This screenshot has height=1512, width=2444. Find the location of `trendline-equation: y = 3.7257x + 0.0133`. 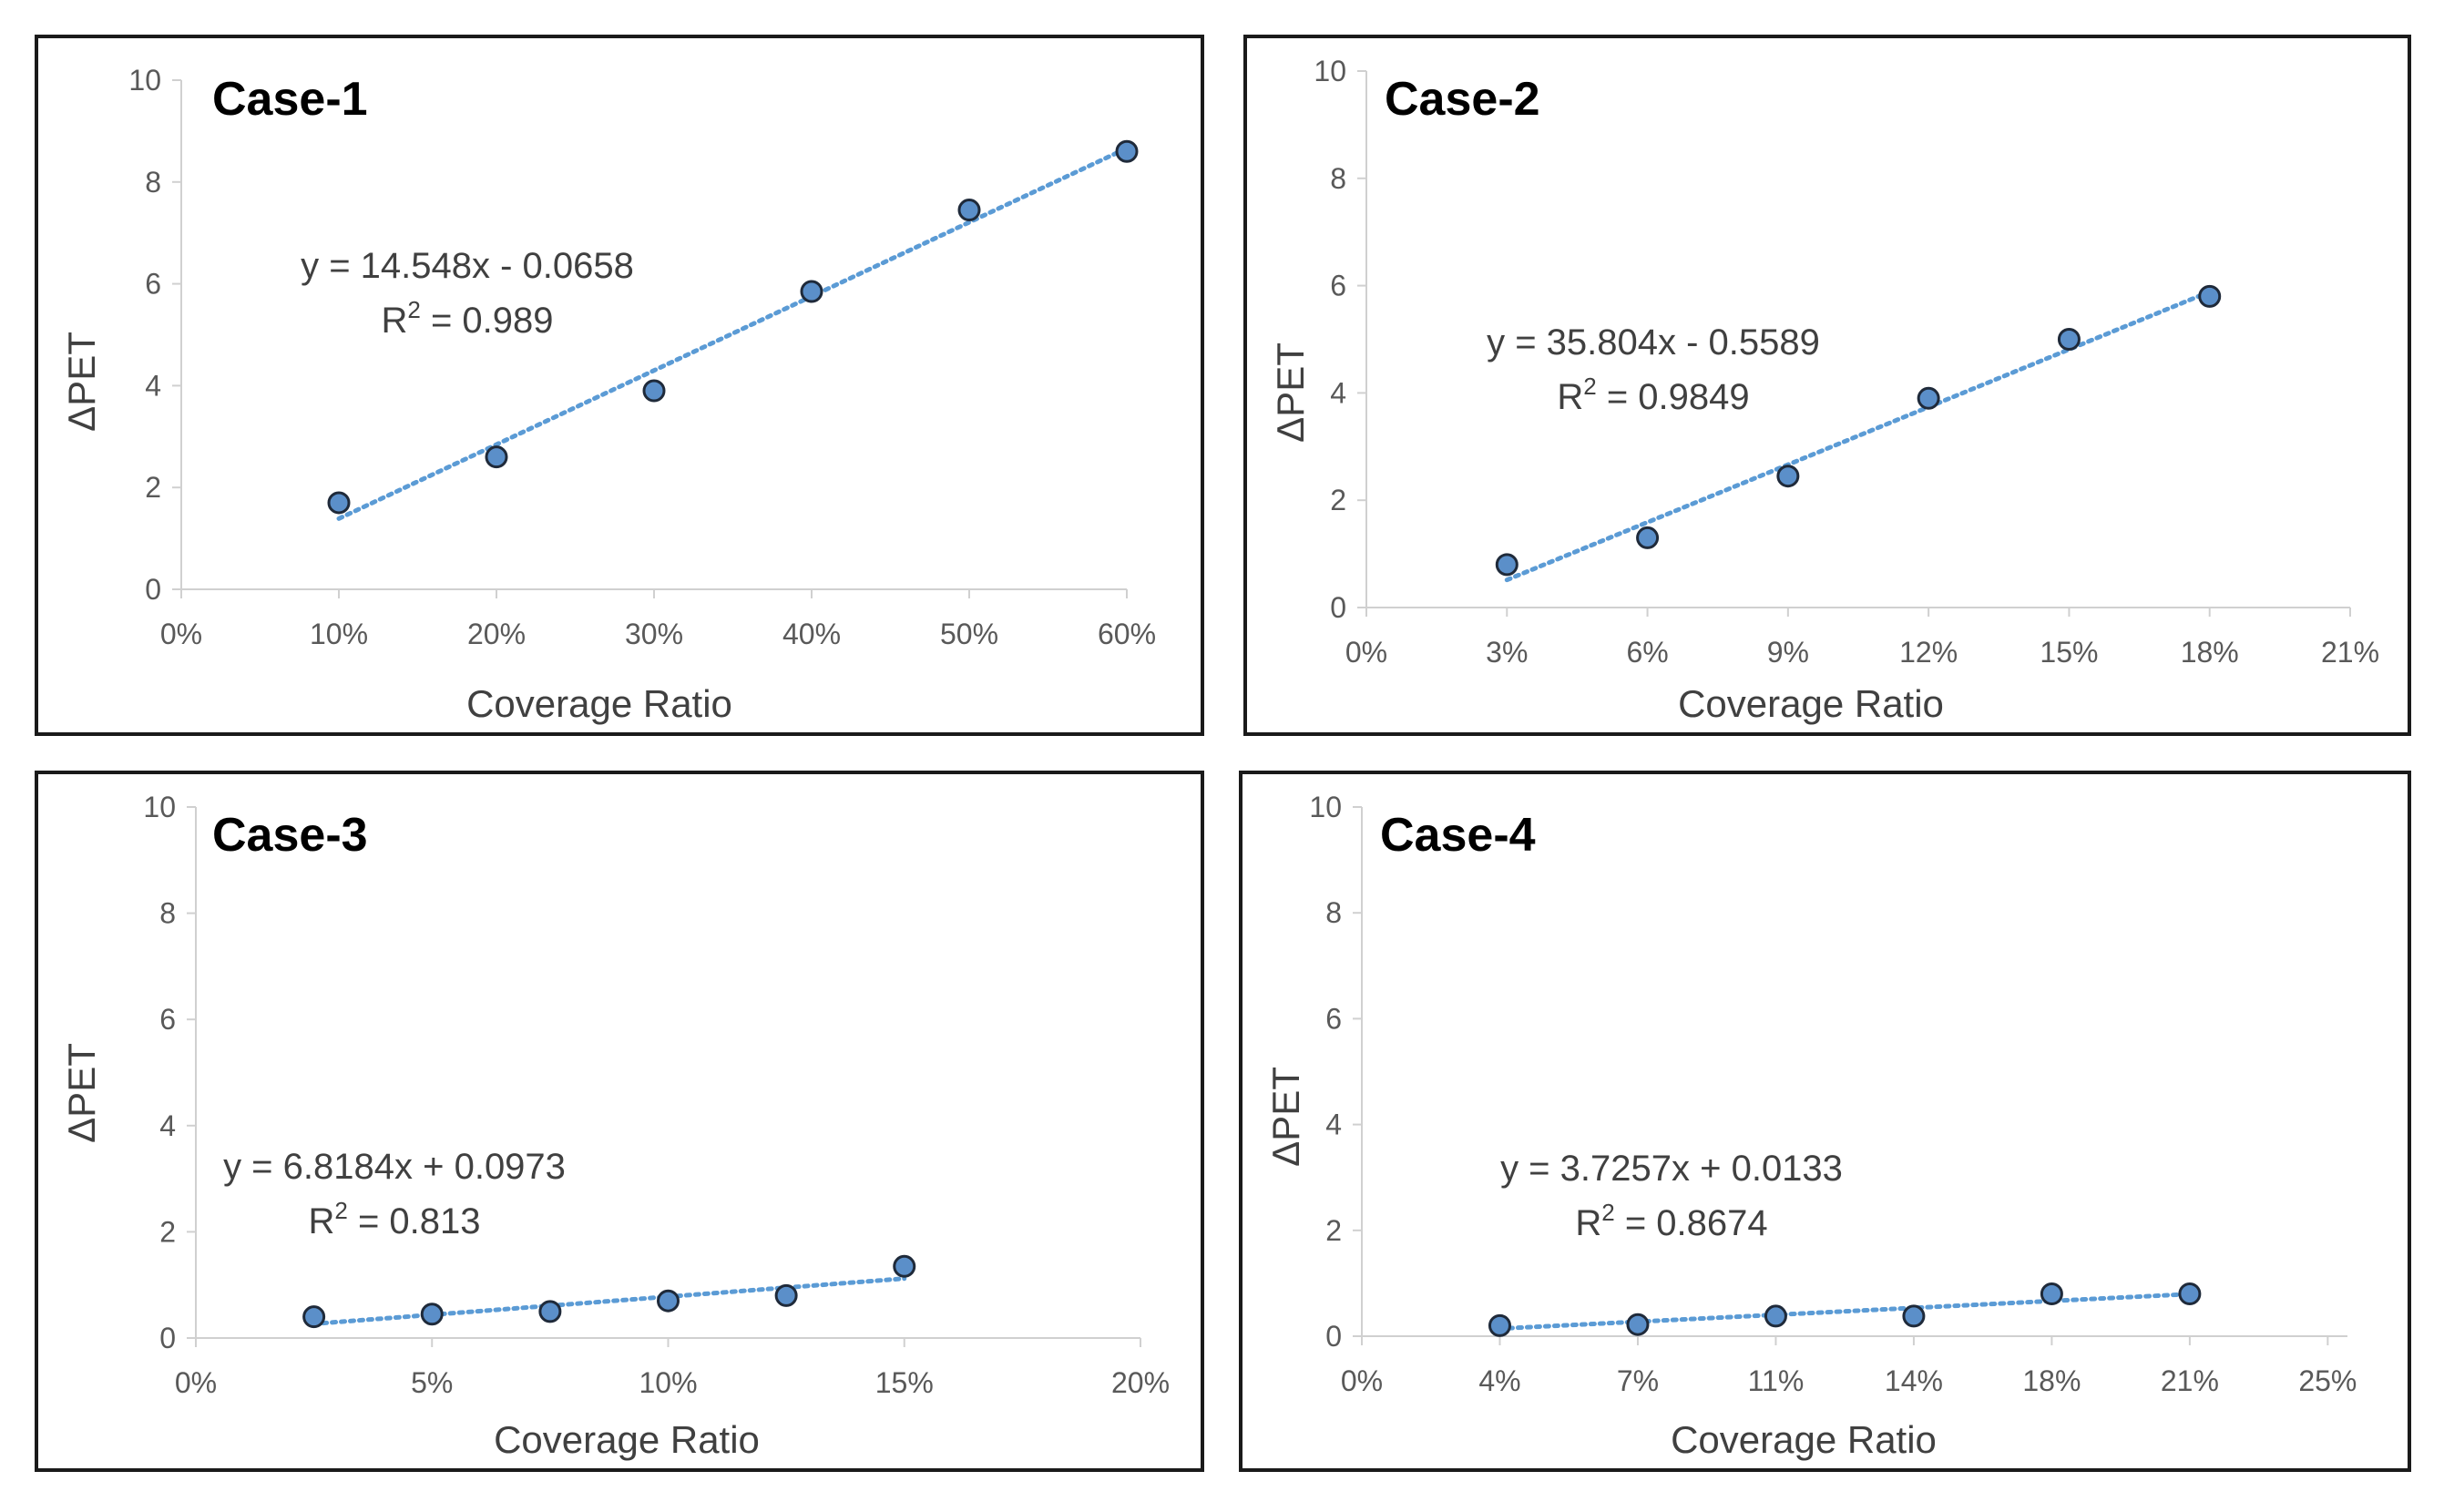

trendline-equation: y = 3.7257x + 0.0133 is located at coordinates (1671, 1169).